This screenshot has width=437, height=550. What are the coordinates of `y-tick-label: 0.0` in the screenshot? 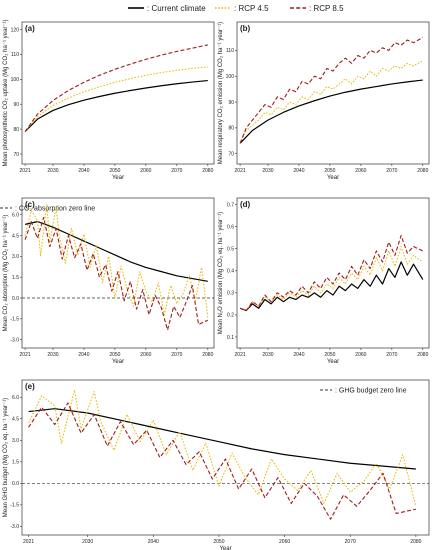 It's located at (15, 484).